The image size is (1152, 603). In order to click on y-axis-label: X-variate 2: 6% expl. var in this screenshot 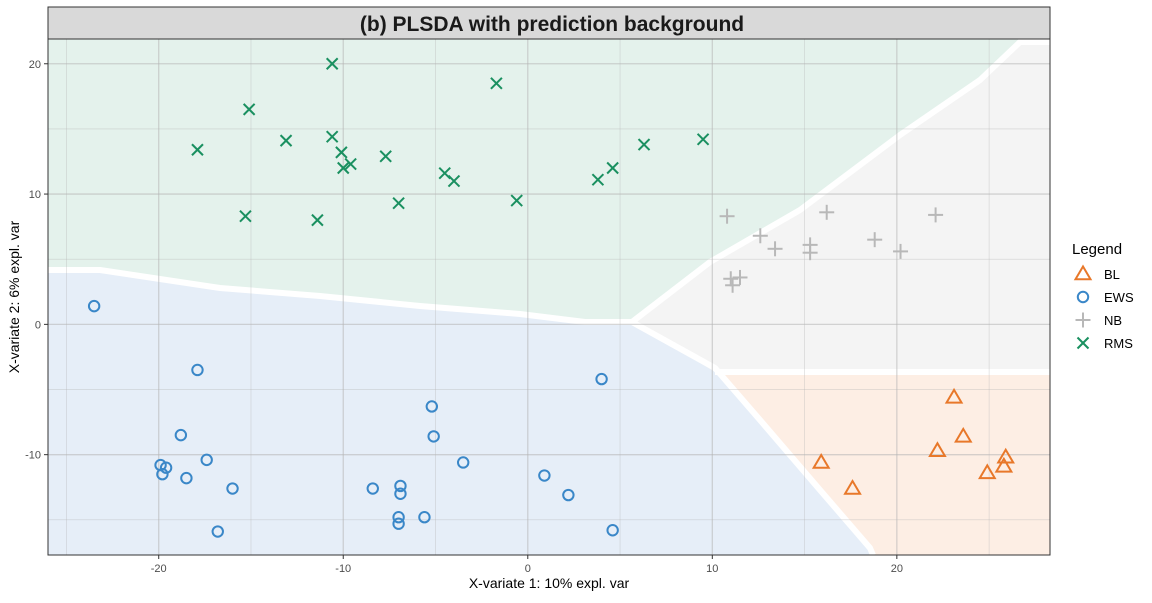, I will do `click(14, 296)`.